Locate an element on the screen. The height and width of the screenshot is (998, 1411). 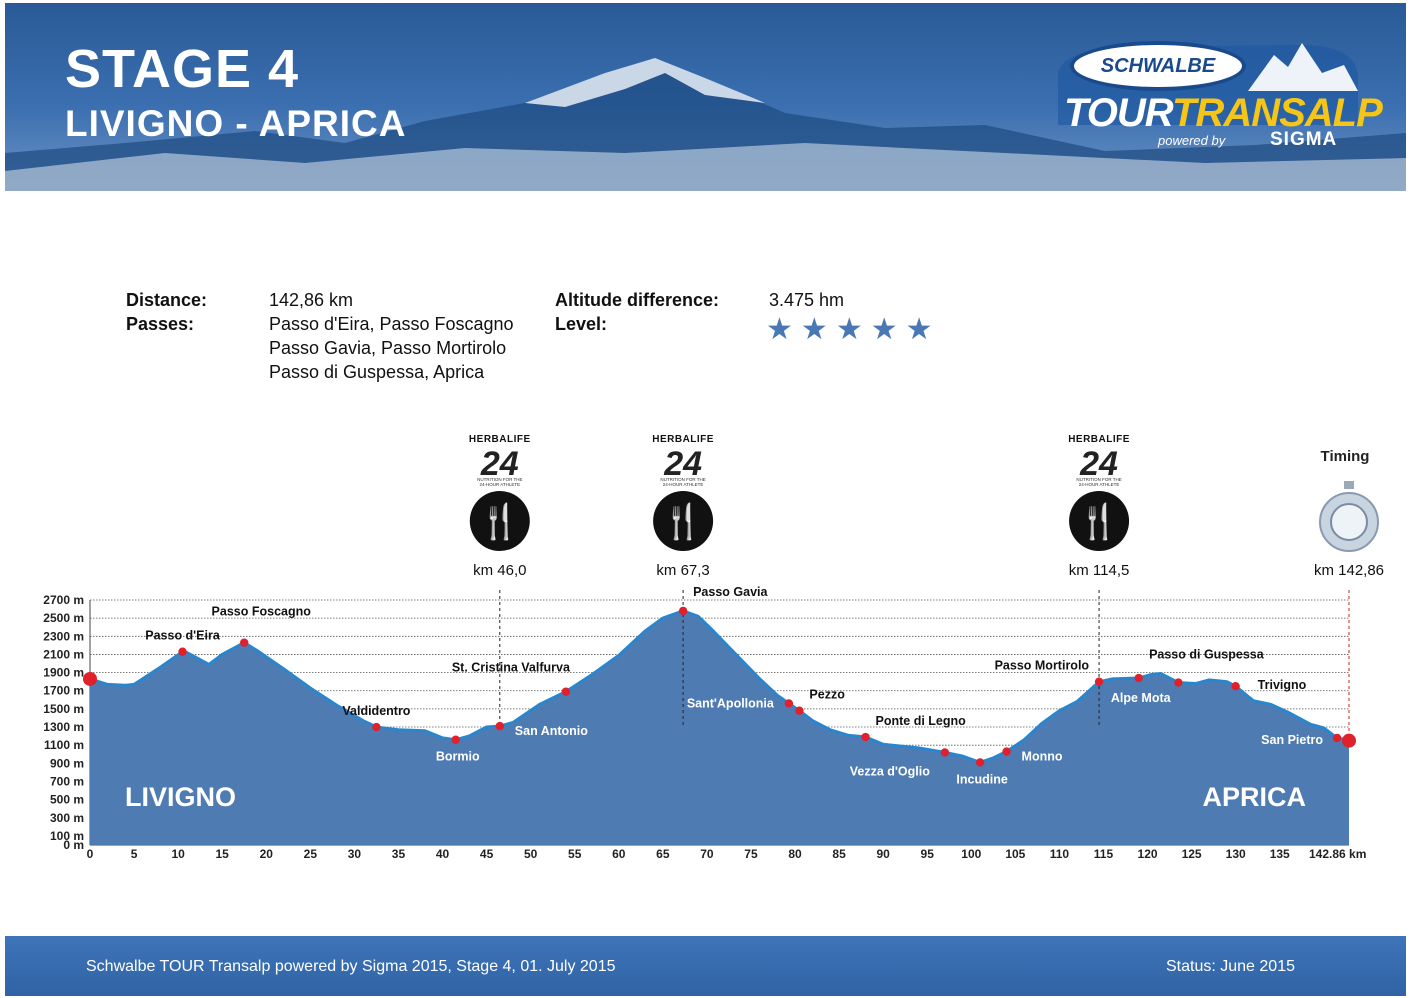
waypoint-label: Alpe Mota is located at coordinates (1141, 698).